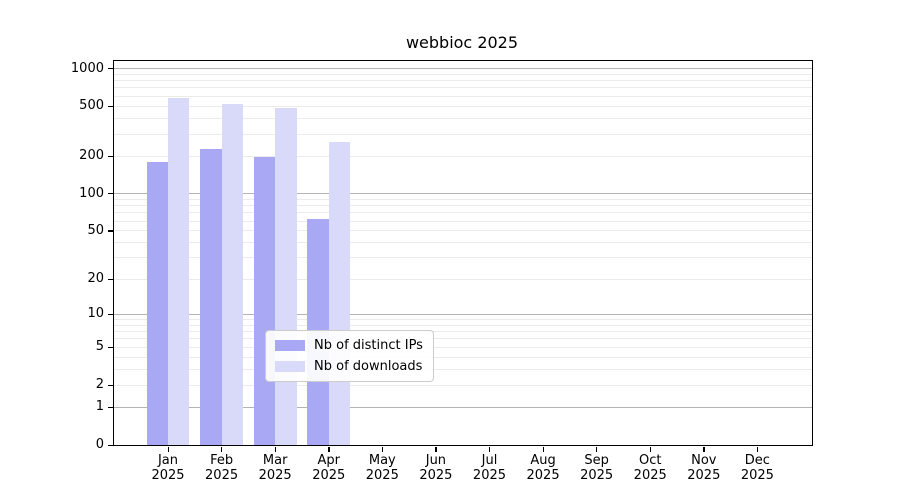  I want to click on chart-title: webbioc 2025, so click(462, 42).